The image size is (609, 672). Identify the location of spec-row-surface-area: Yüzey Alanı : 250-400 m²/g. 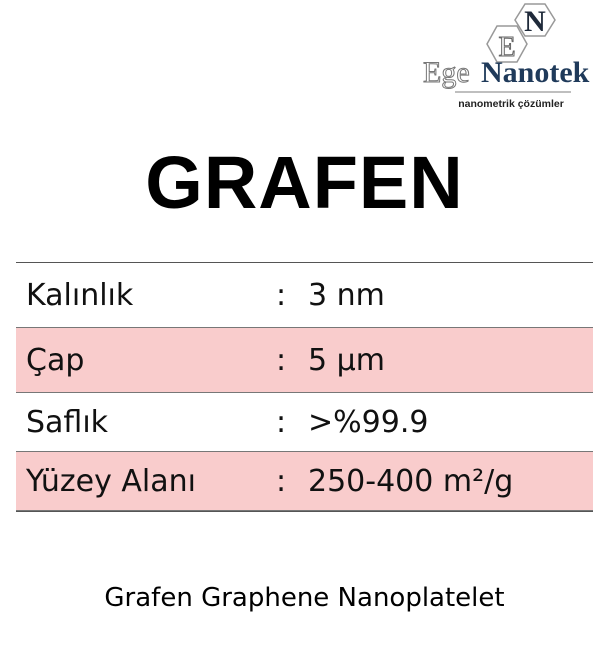
(304, 481).